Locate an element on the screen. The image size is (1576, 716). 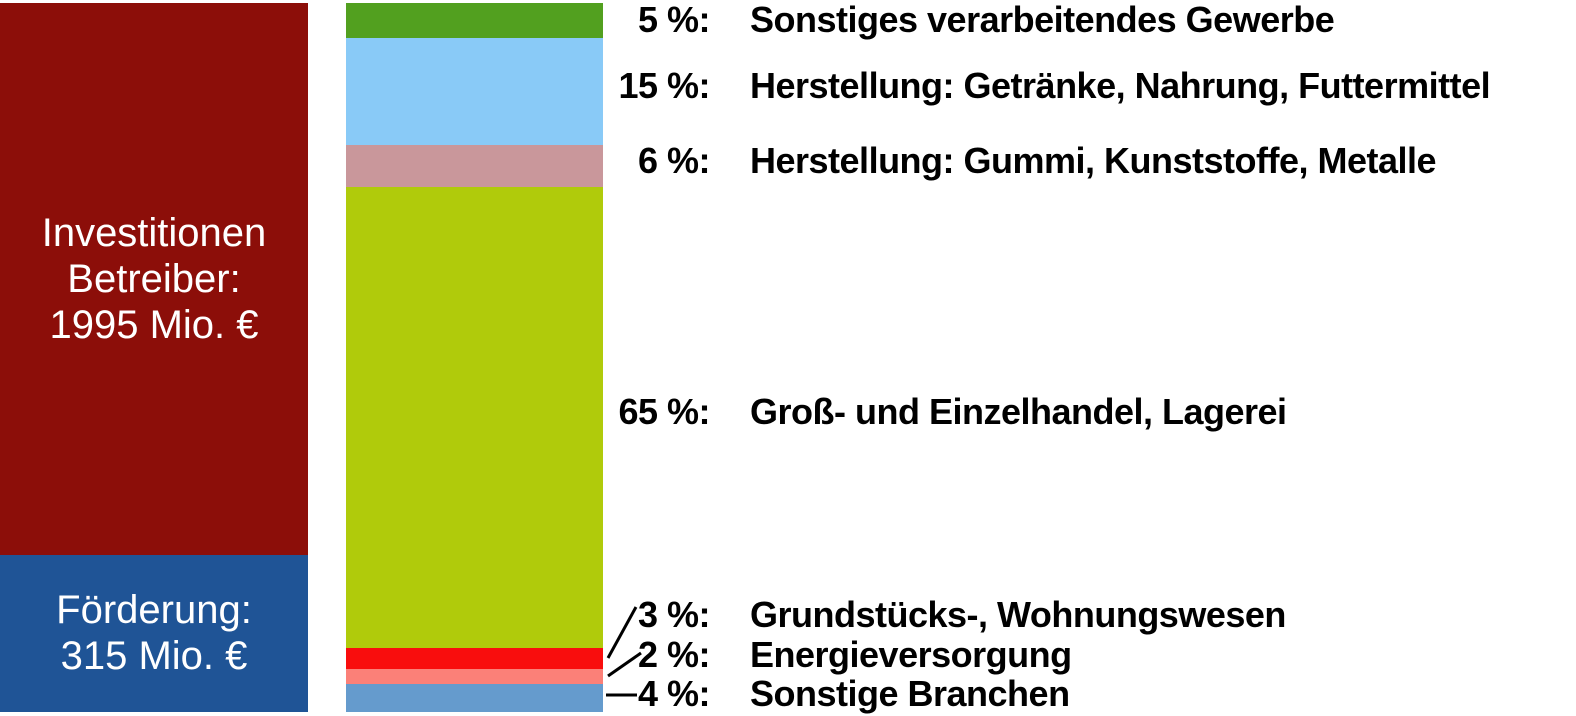
sector-percent-label: 4 %: is located at coordinates (674, 693).